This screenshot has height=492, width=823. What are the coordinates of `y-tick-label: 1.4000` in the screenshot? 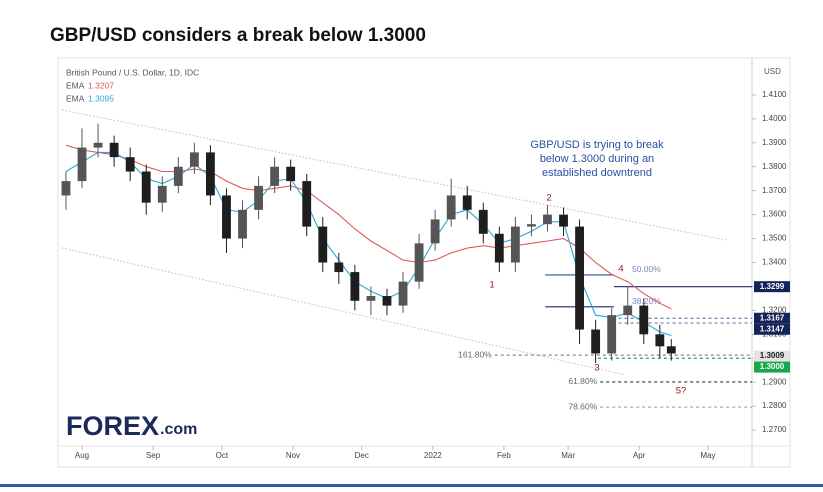 It's located at (774, 118).